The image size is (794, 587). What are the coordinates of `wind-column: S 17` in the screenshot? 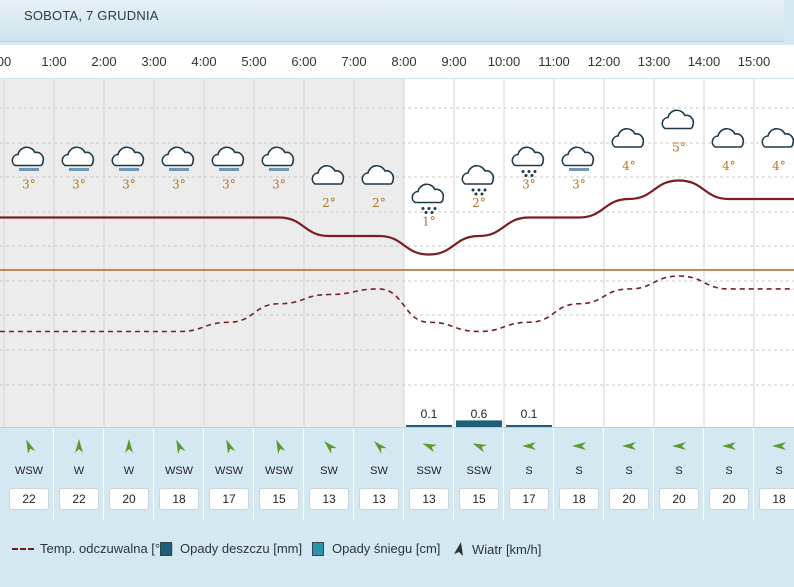 It's located at (529, 474).